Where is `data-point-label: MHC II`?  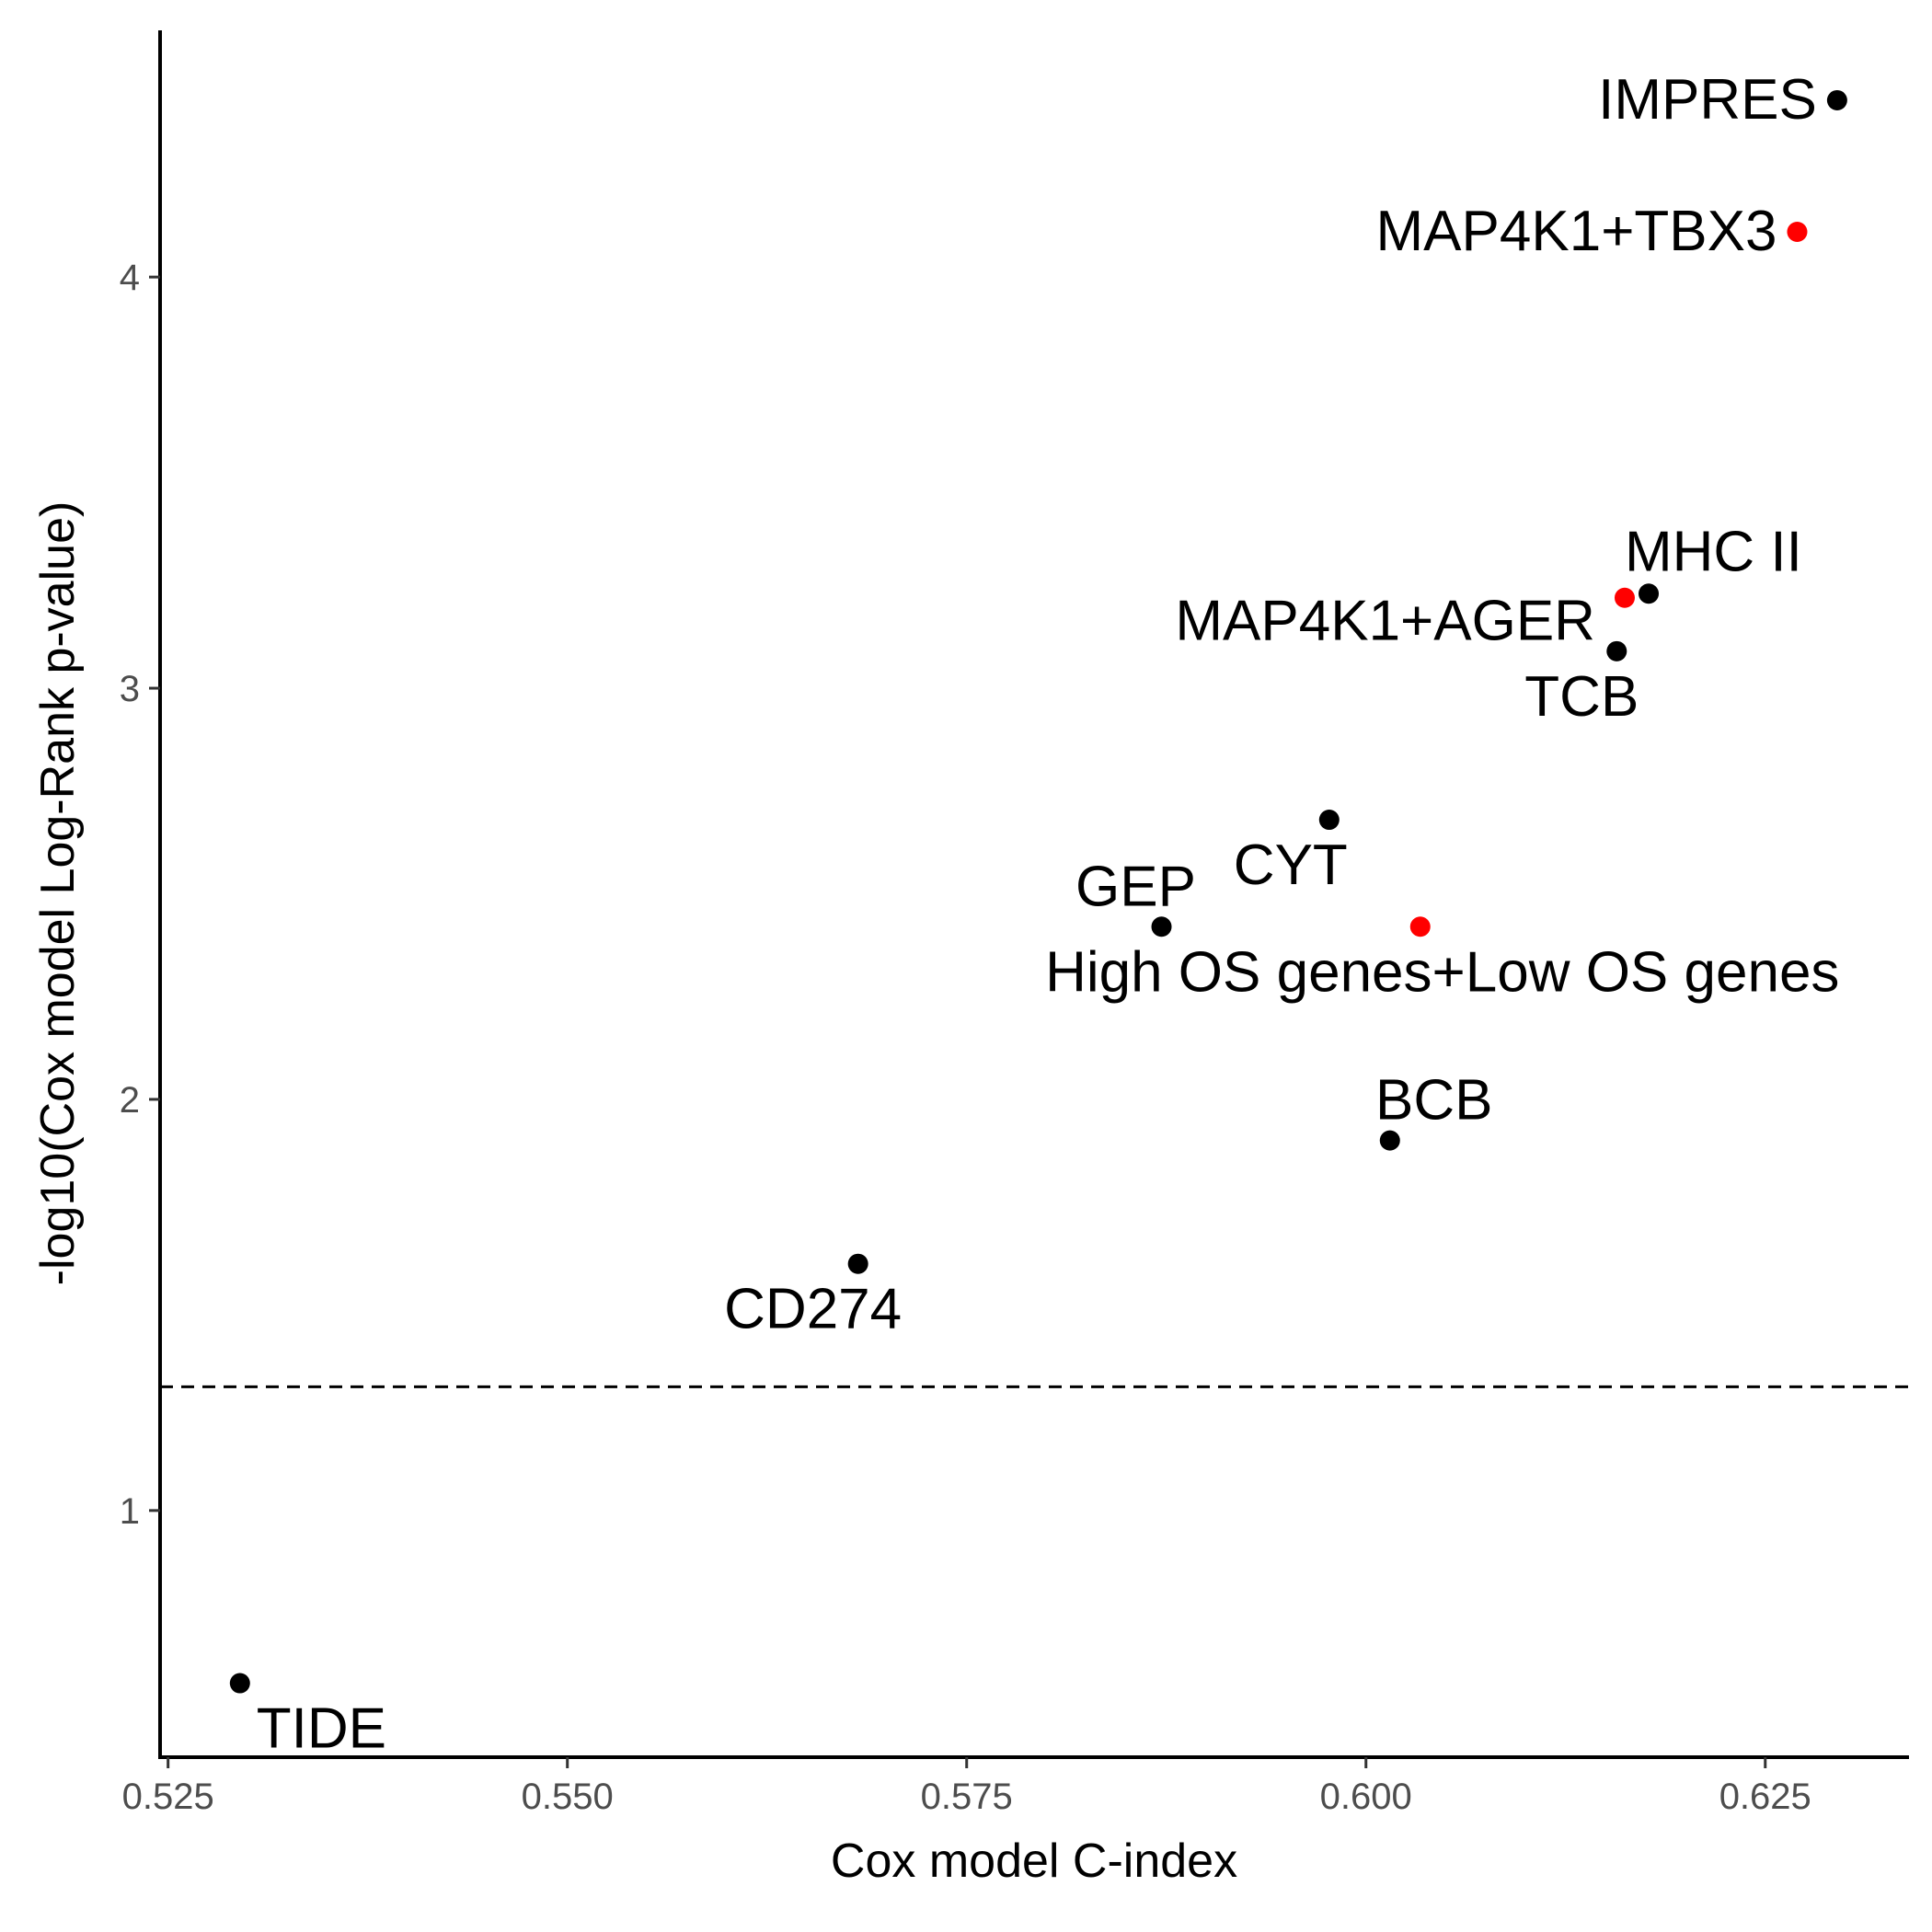 data-point-label: MHC II is located at coordinates (1713, 551).